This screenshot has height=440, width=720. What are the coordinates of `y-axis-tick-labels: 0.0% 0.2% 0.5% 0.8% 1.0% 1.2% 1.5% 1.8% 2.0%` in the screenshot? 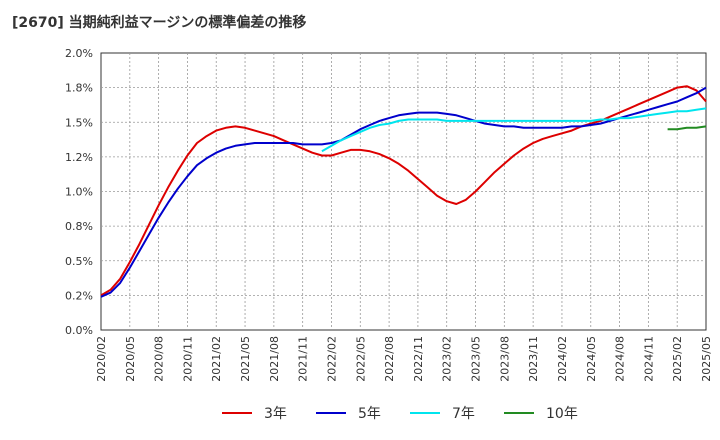 It's located at (79, 192).